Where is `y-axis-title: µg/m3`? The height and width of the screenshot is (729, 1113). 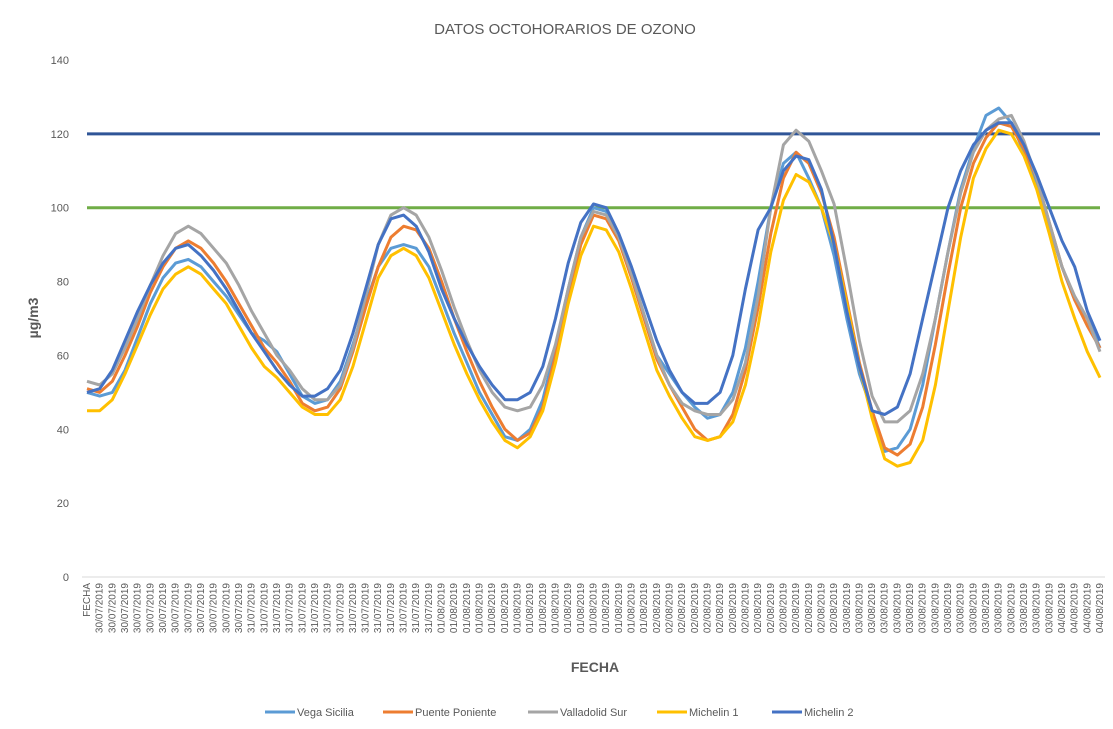
y-axis-title: µg/m3 is located at coordinates (33, 317).